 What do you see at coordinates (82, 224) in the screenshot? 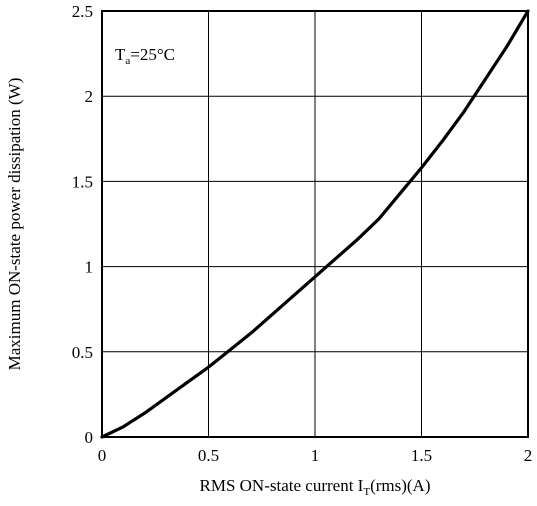
I see `y-tick-labels: 0 0.5 1 1.5 2 2.5` at bounding box center [82, 224].